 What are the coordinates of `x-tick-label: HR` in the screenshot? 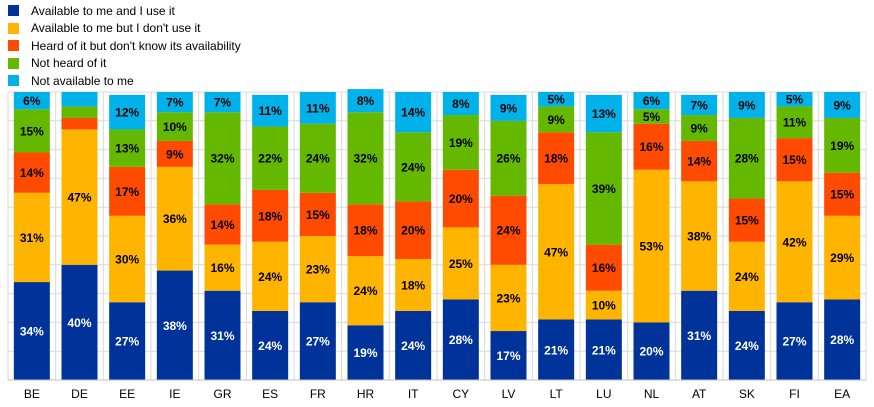 It's located at (366, 394).